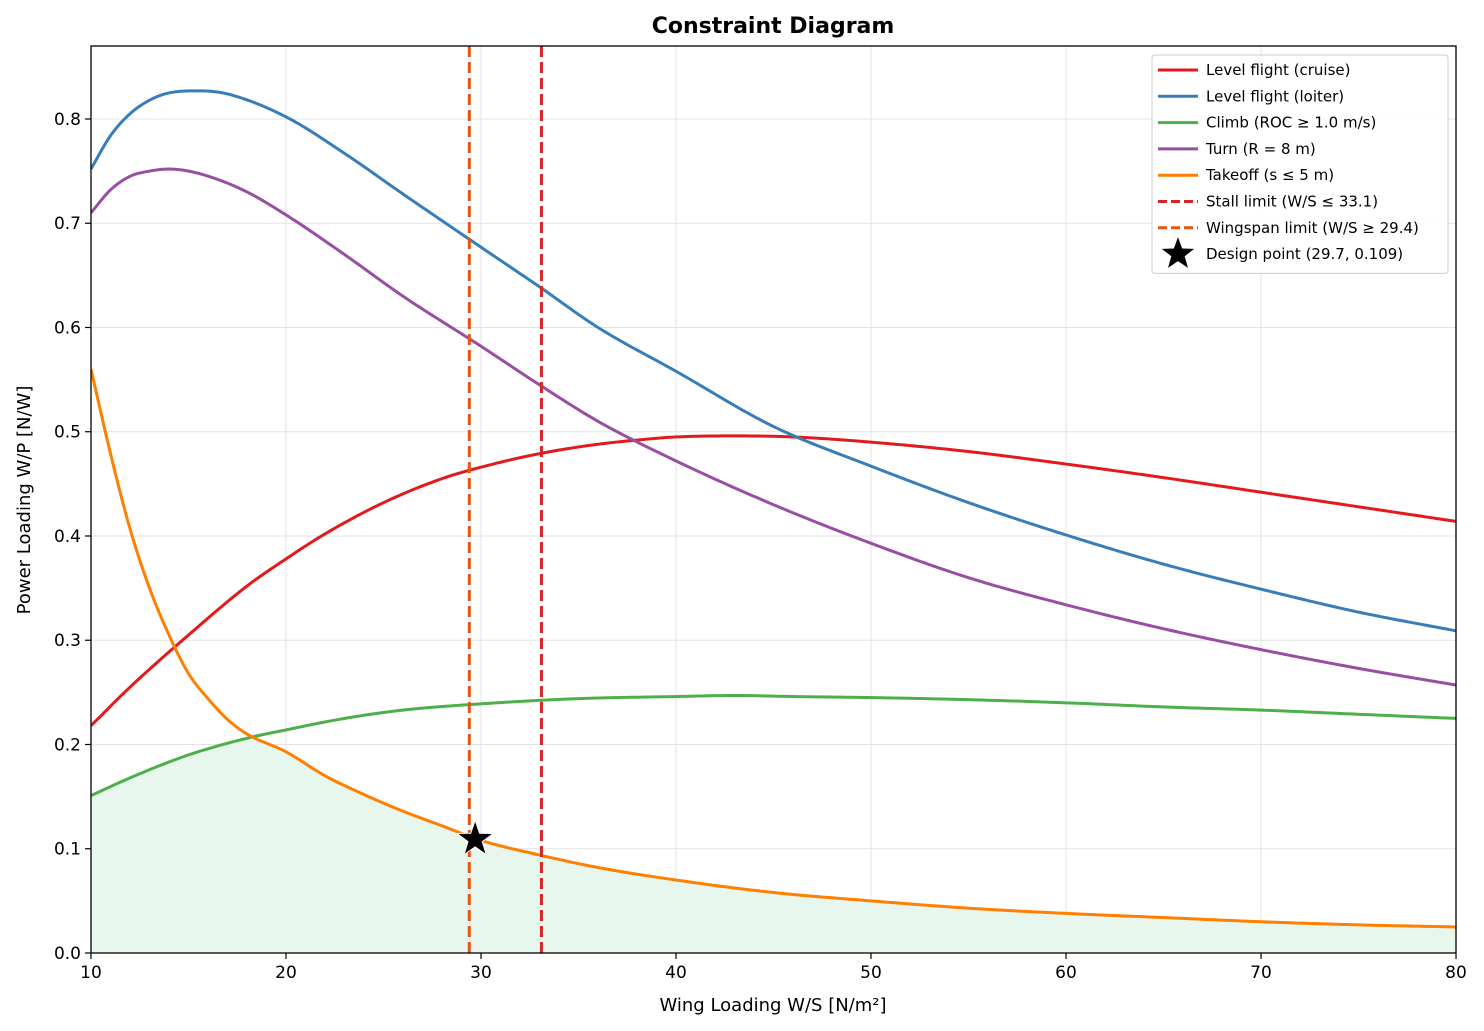  What do you see at coordinates (67, 120) in the screenshot?
I see `y-tick-label: 0.8` at bounding box center [67, 120].